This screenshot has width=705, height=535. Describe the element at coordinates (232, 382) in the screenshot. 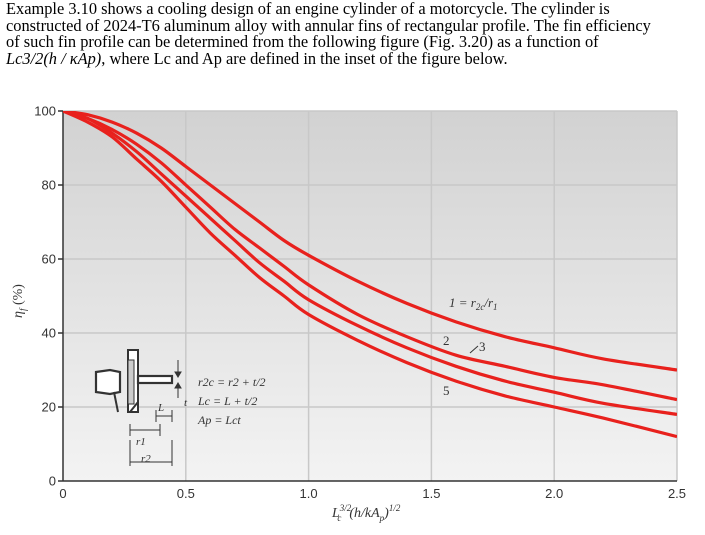

I see `inset-equation-1: r2c = r2 + t/2` at that location.